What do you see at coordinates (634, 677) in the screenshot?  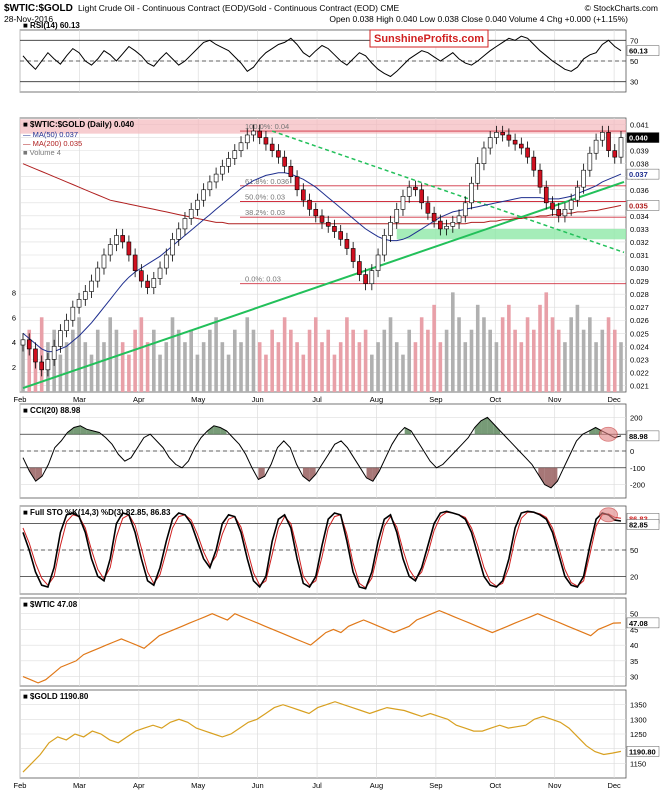 I see `y-tick-label: 30` at bounding box center [634, 677].